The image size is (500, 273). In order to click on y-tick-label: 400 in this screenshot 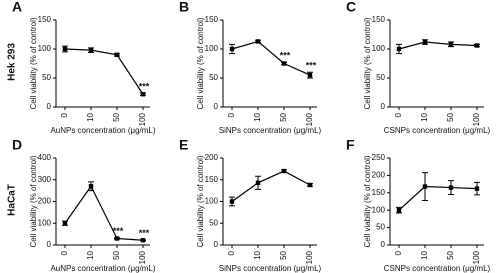, I will do `click(45, 157)`.